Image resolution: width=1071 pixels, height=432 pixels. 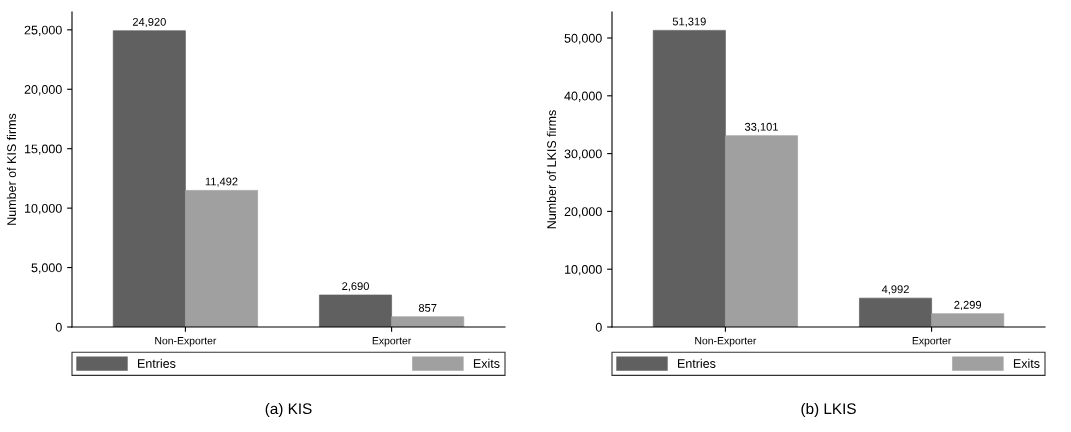 I want to click on data-label: 33,101, so click(x=761, y=127).